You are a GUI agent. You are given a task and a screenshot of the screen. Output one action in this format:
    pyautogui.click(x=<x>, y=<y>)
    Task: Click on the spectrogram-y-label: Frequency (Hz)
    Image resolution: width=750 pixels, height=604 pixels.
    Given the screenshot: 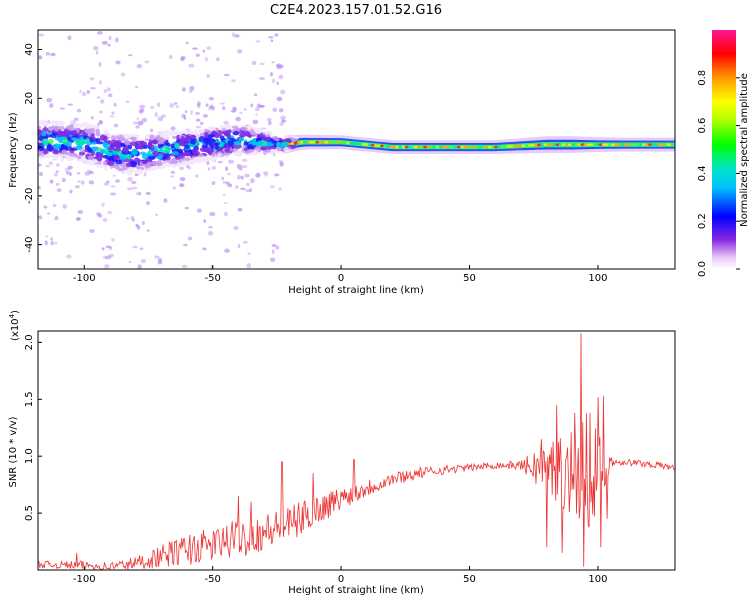 What is the action you would take?
    pyautogui.click(x=13, y=150)
    